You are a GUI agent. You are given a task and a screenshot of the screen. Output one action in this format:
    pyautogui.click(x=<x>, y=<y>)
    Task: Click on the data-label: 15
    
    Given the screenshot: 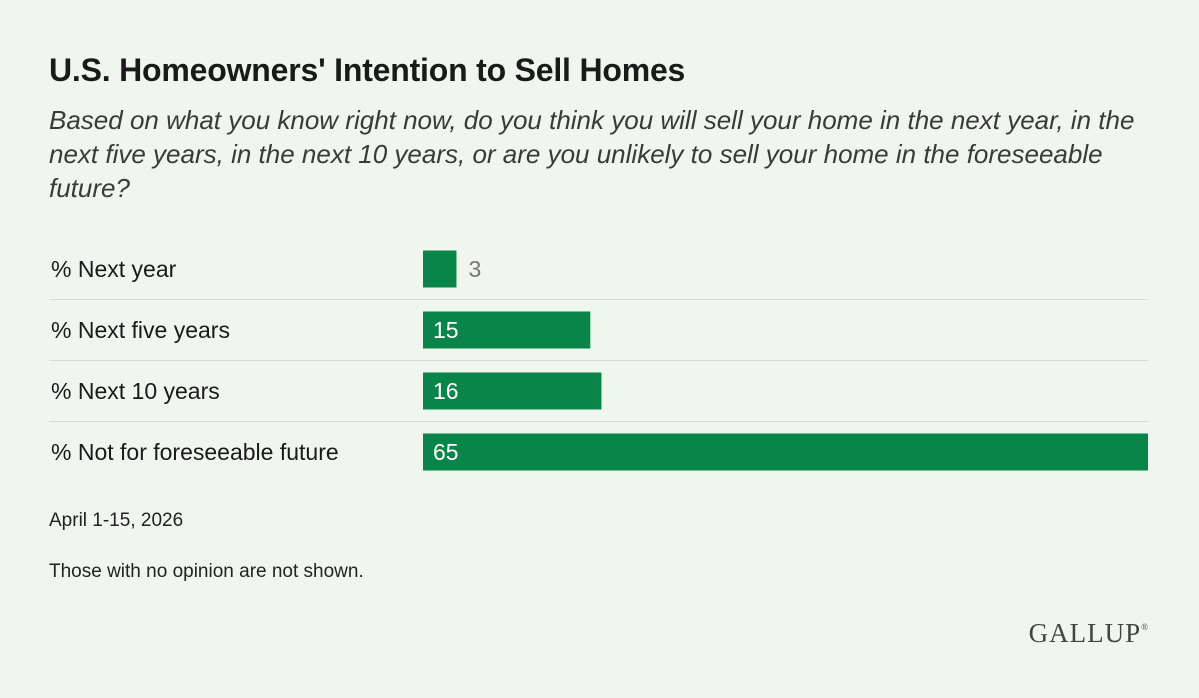 What is the action you would take?
    pyautogui.click(x=446, y=330)
    